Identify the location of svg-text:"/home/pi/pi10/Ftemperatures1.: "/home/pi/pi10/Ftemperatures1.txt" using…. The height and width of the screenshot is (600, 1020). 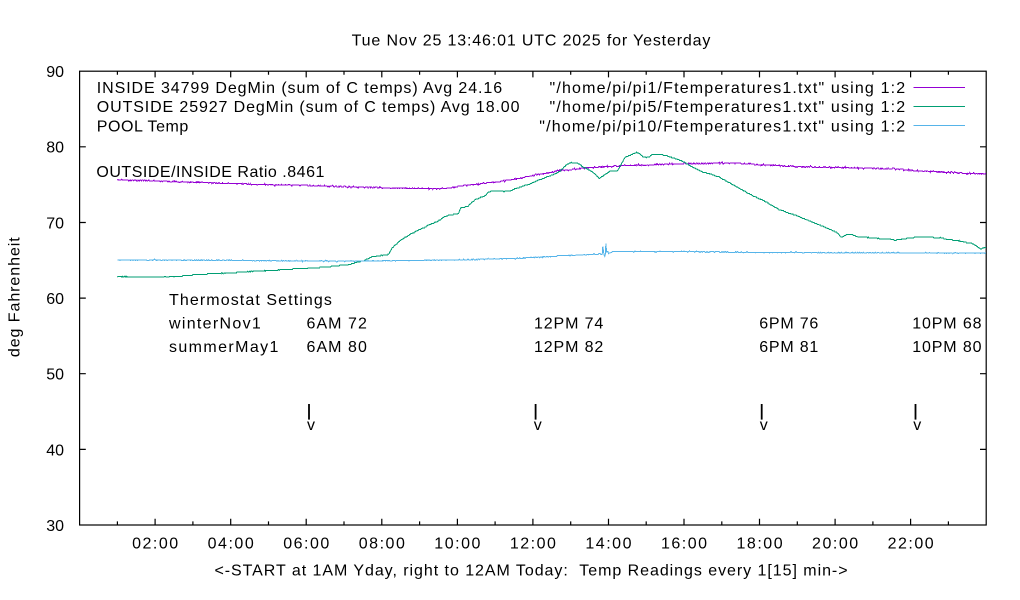
(722, 126).